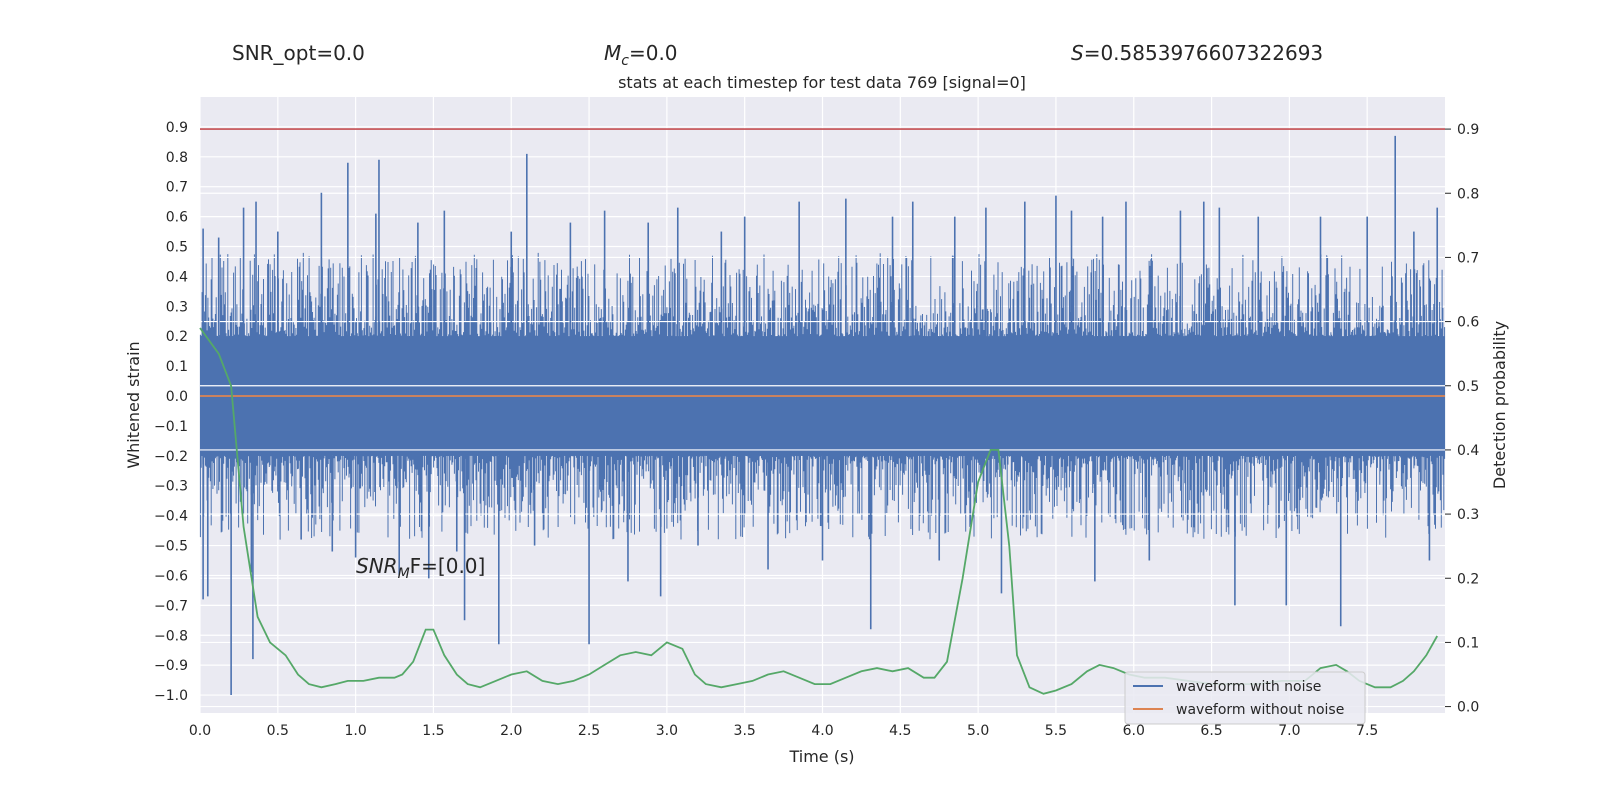 The width and height of the screenshot is (1600, 800). What do you see at coordinates (1468, 515) in the screenshot?
I see `y2-tick-label: 0.3` at bounding box center [1468, 515].